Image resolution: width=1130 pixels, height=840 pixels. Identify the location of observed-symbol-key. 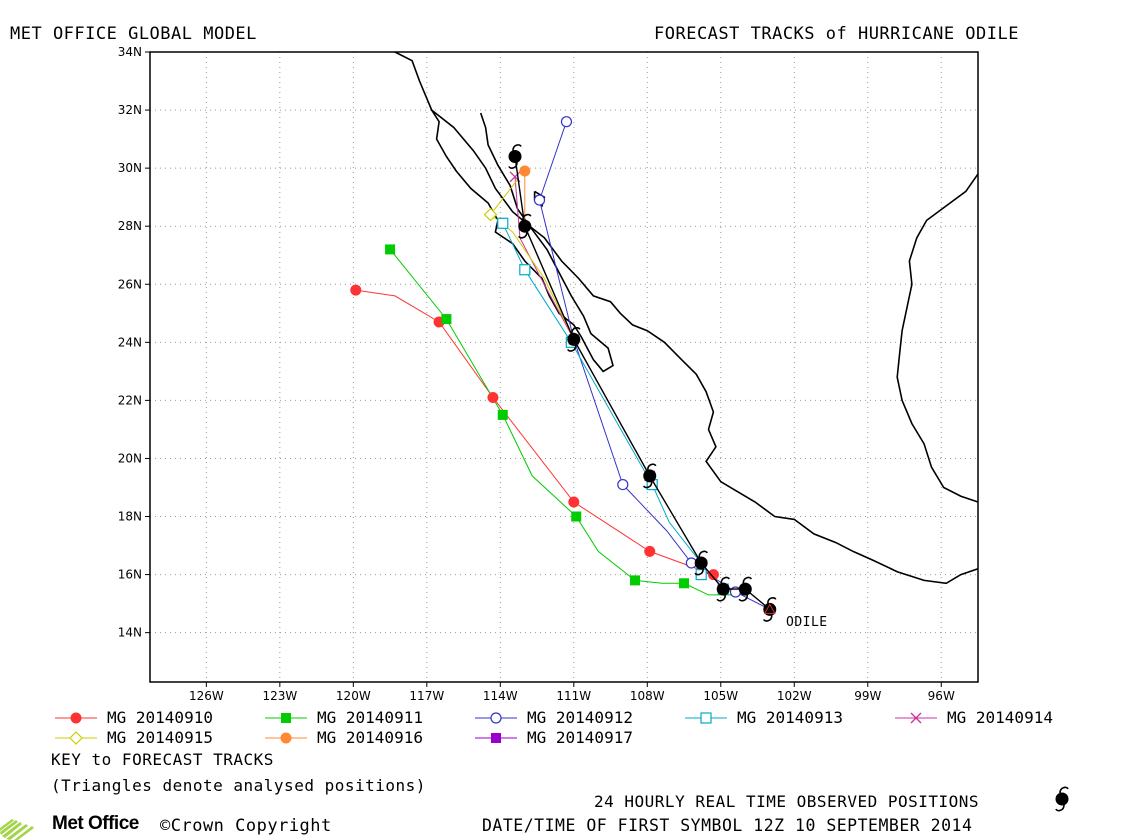
(1062, 799).